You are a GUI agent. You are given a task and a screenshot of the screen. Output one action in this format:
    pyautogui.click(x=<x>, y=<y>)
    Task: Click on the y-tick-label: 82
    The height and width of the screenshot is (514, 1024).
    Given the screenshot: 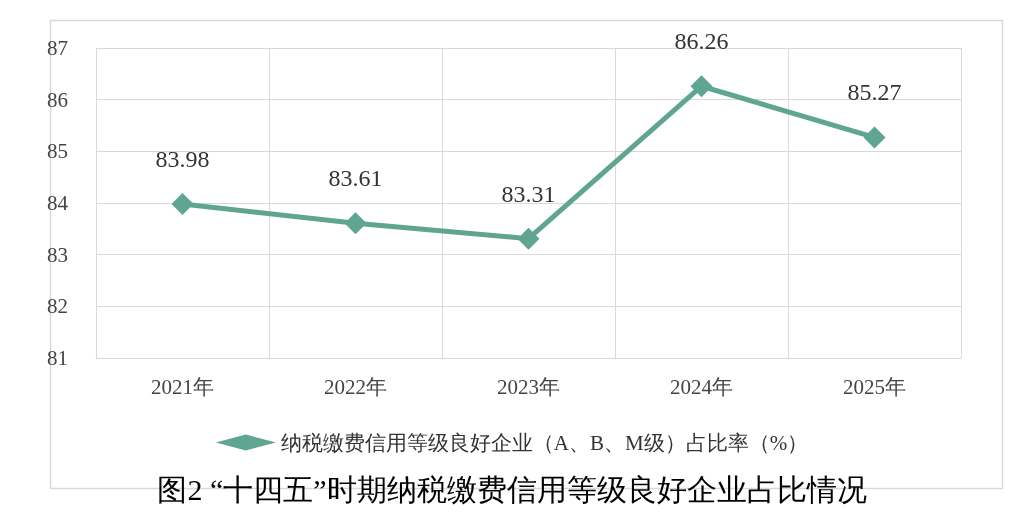 What is the action you would take?
    pyautogui.click(x=57, y=306)
    